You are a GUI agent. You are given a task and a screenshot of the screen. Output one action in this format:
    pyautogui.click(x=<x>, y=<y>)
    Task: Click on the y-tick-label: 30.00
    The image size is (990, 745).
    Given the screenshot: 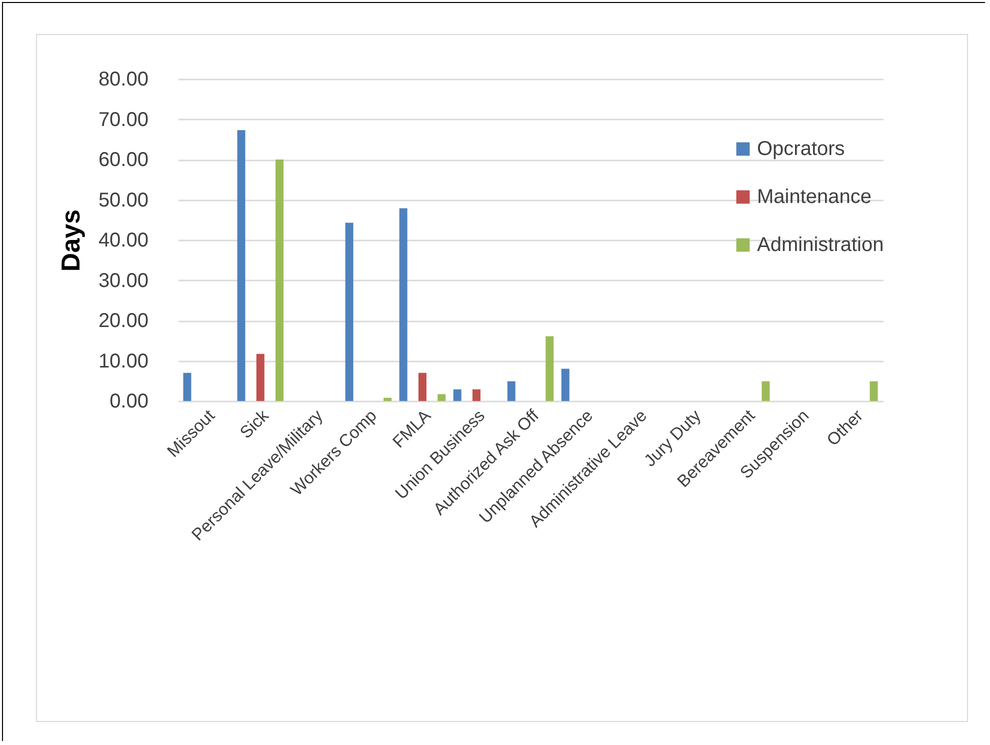 What is the action you would take?
    pyautogui.click(x=123, y=281)
    